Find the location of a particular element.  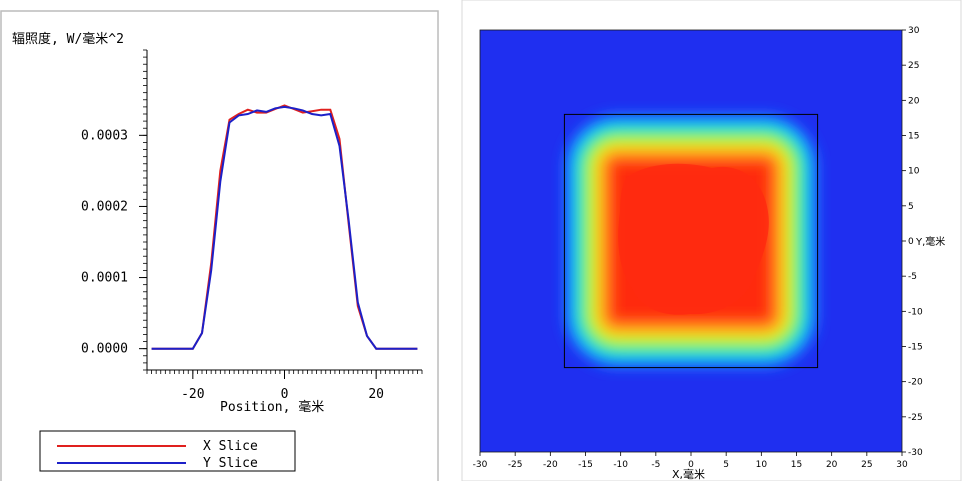

line-x-tick-label-0: -20 is located at coordinates (192, 394).